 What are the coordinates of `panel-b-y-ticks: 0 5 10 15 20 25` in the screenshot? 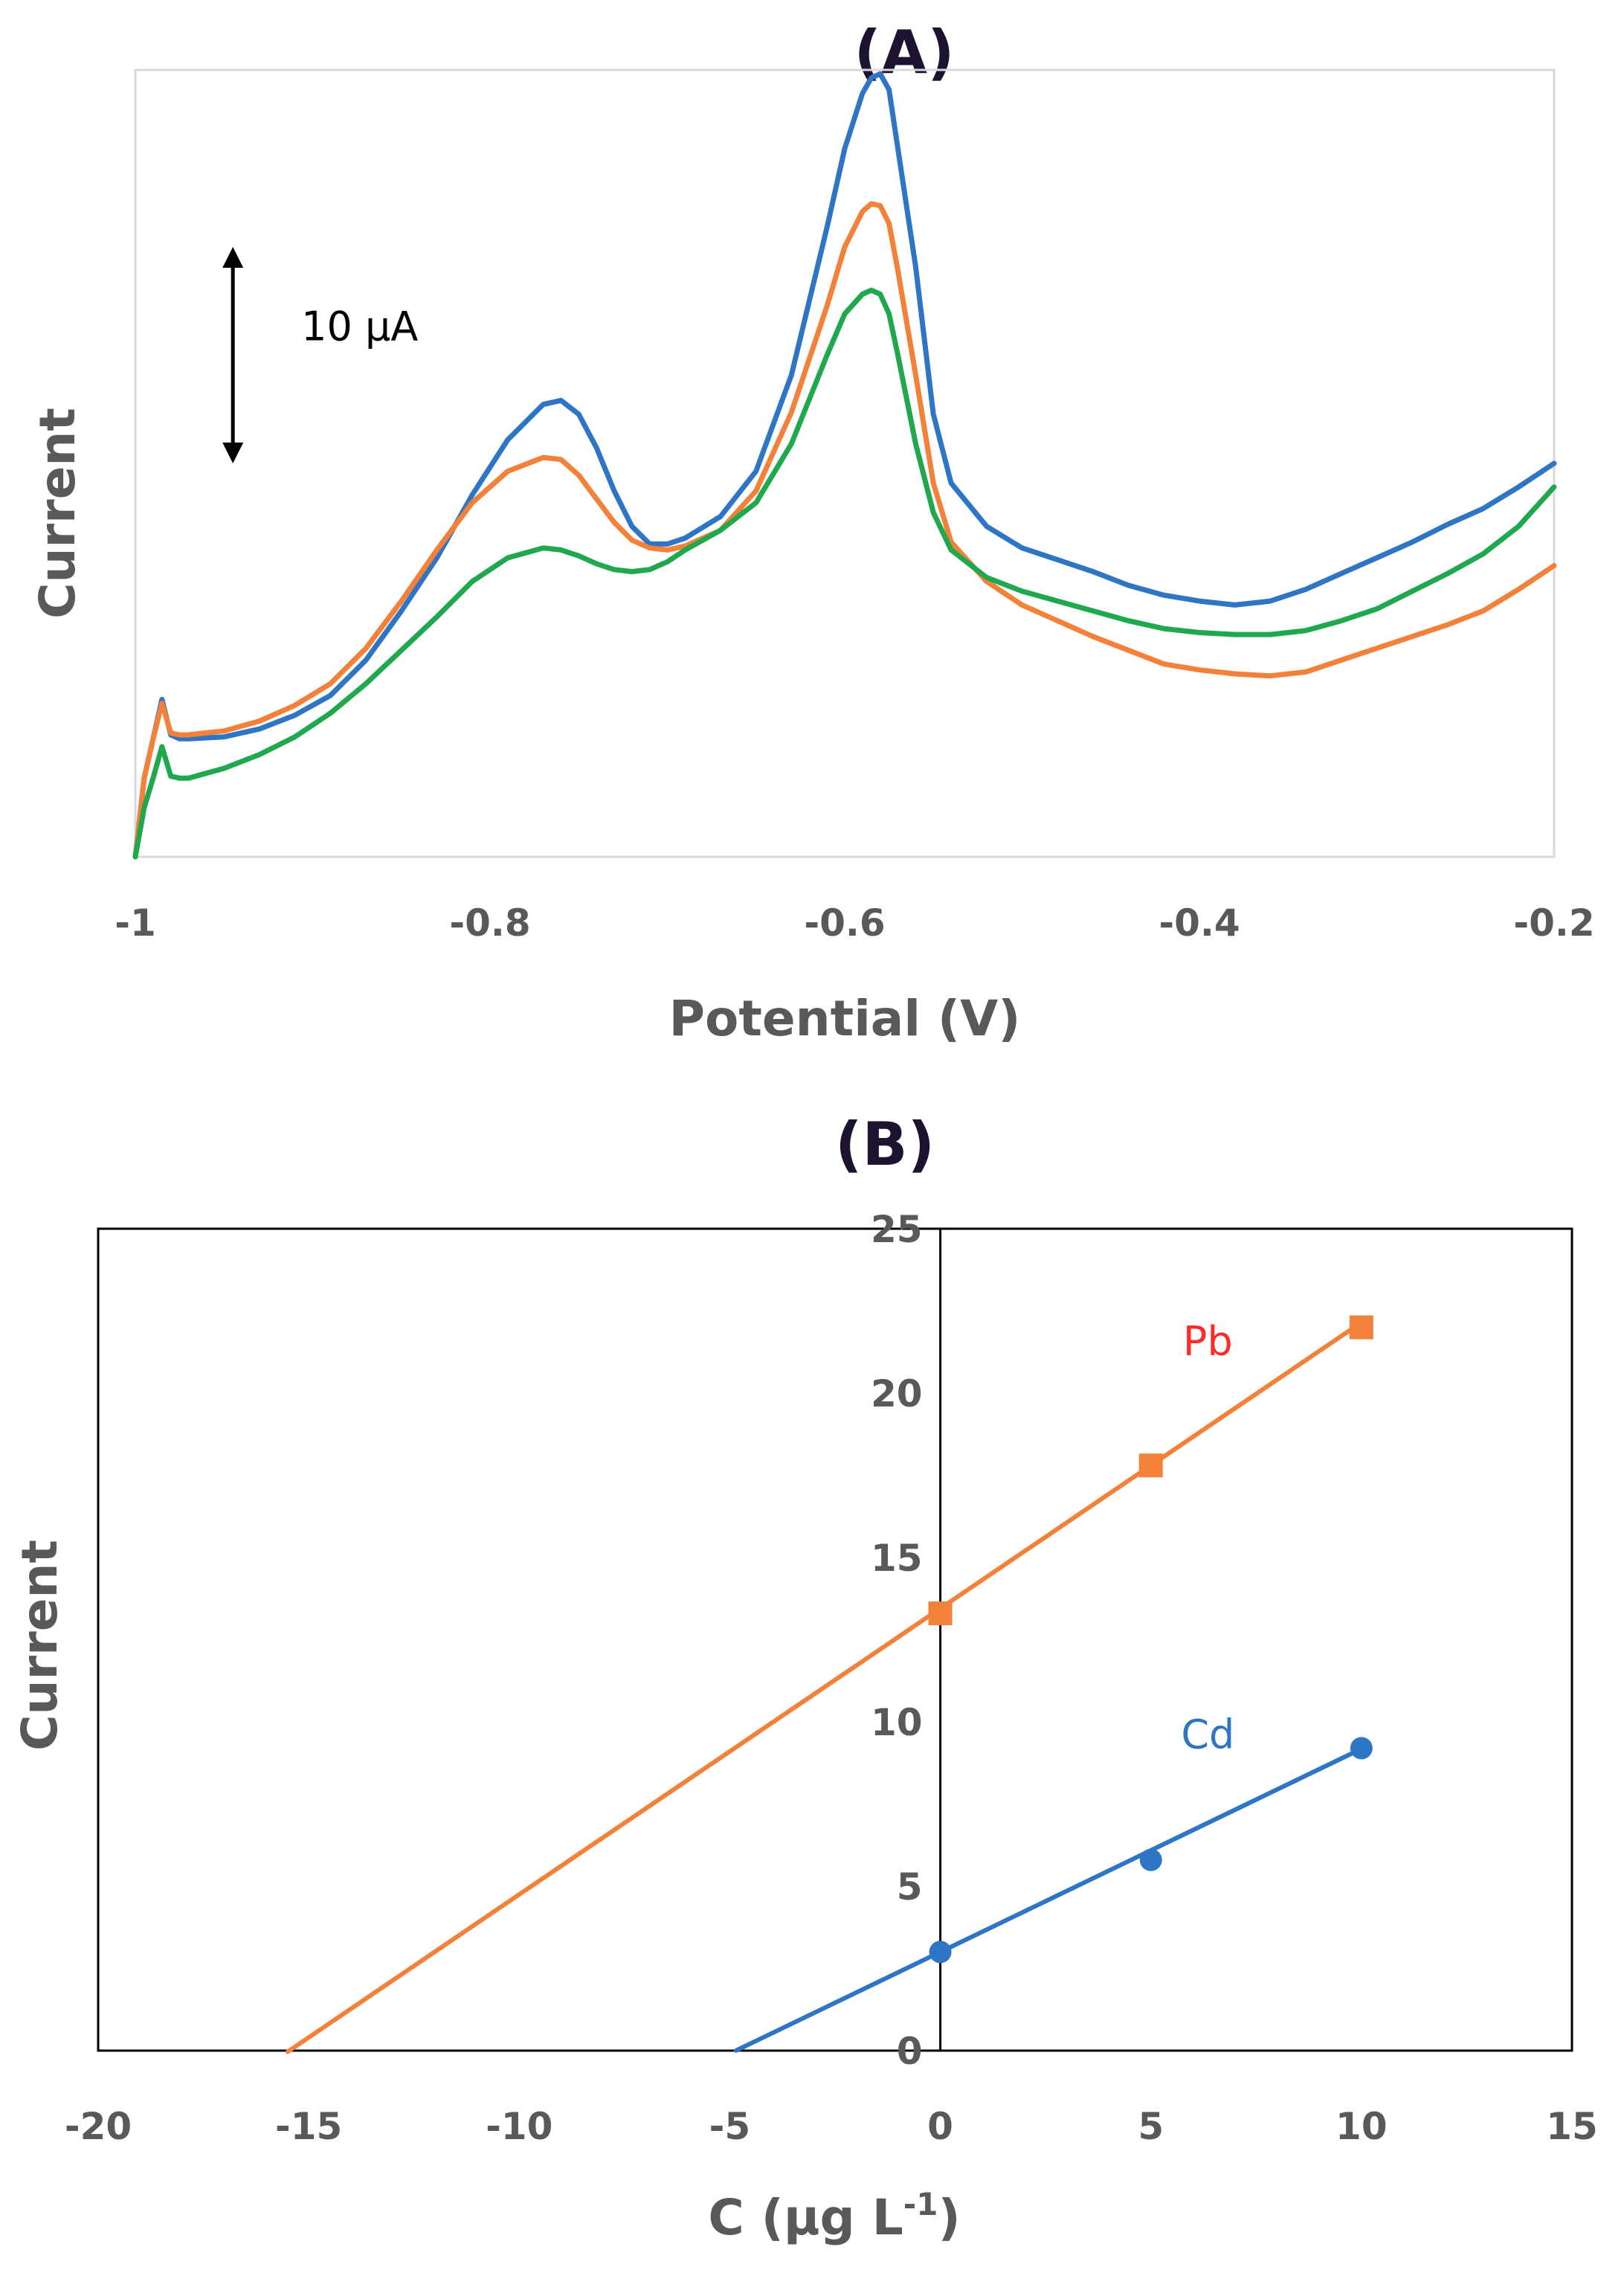 It's located at (897, 1640).